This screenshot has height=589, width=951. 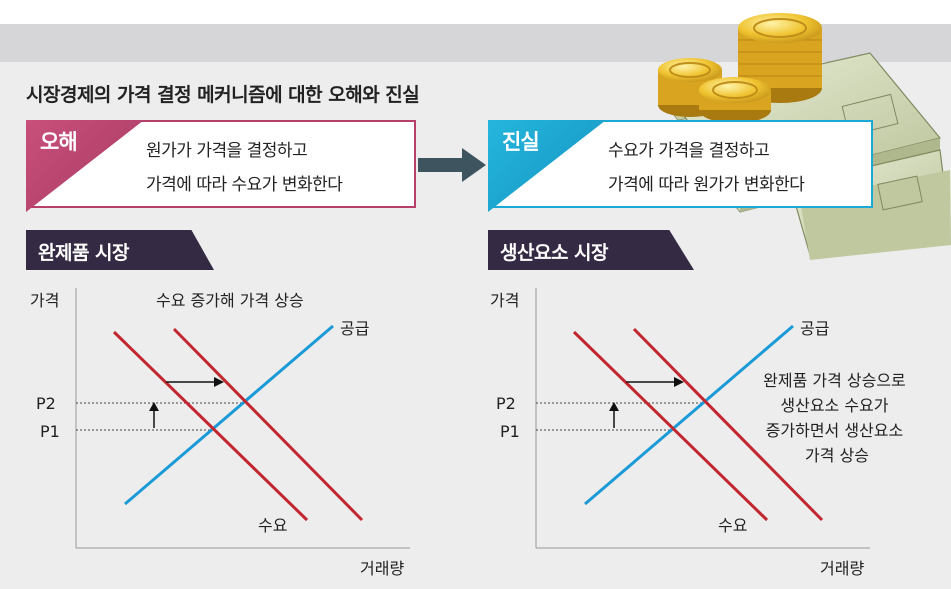 I want to click on myth-line-2: 가격에 따라 수요가 변화한다, so click(x=244, y=185).